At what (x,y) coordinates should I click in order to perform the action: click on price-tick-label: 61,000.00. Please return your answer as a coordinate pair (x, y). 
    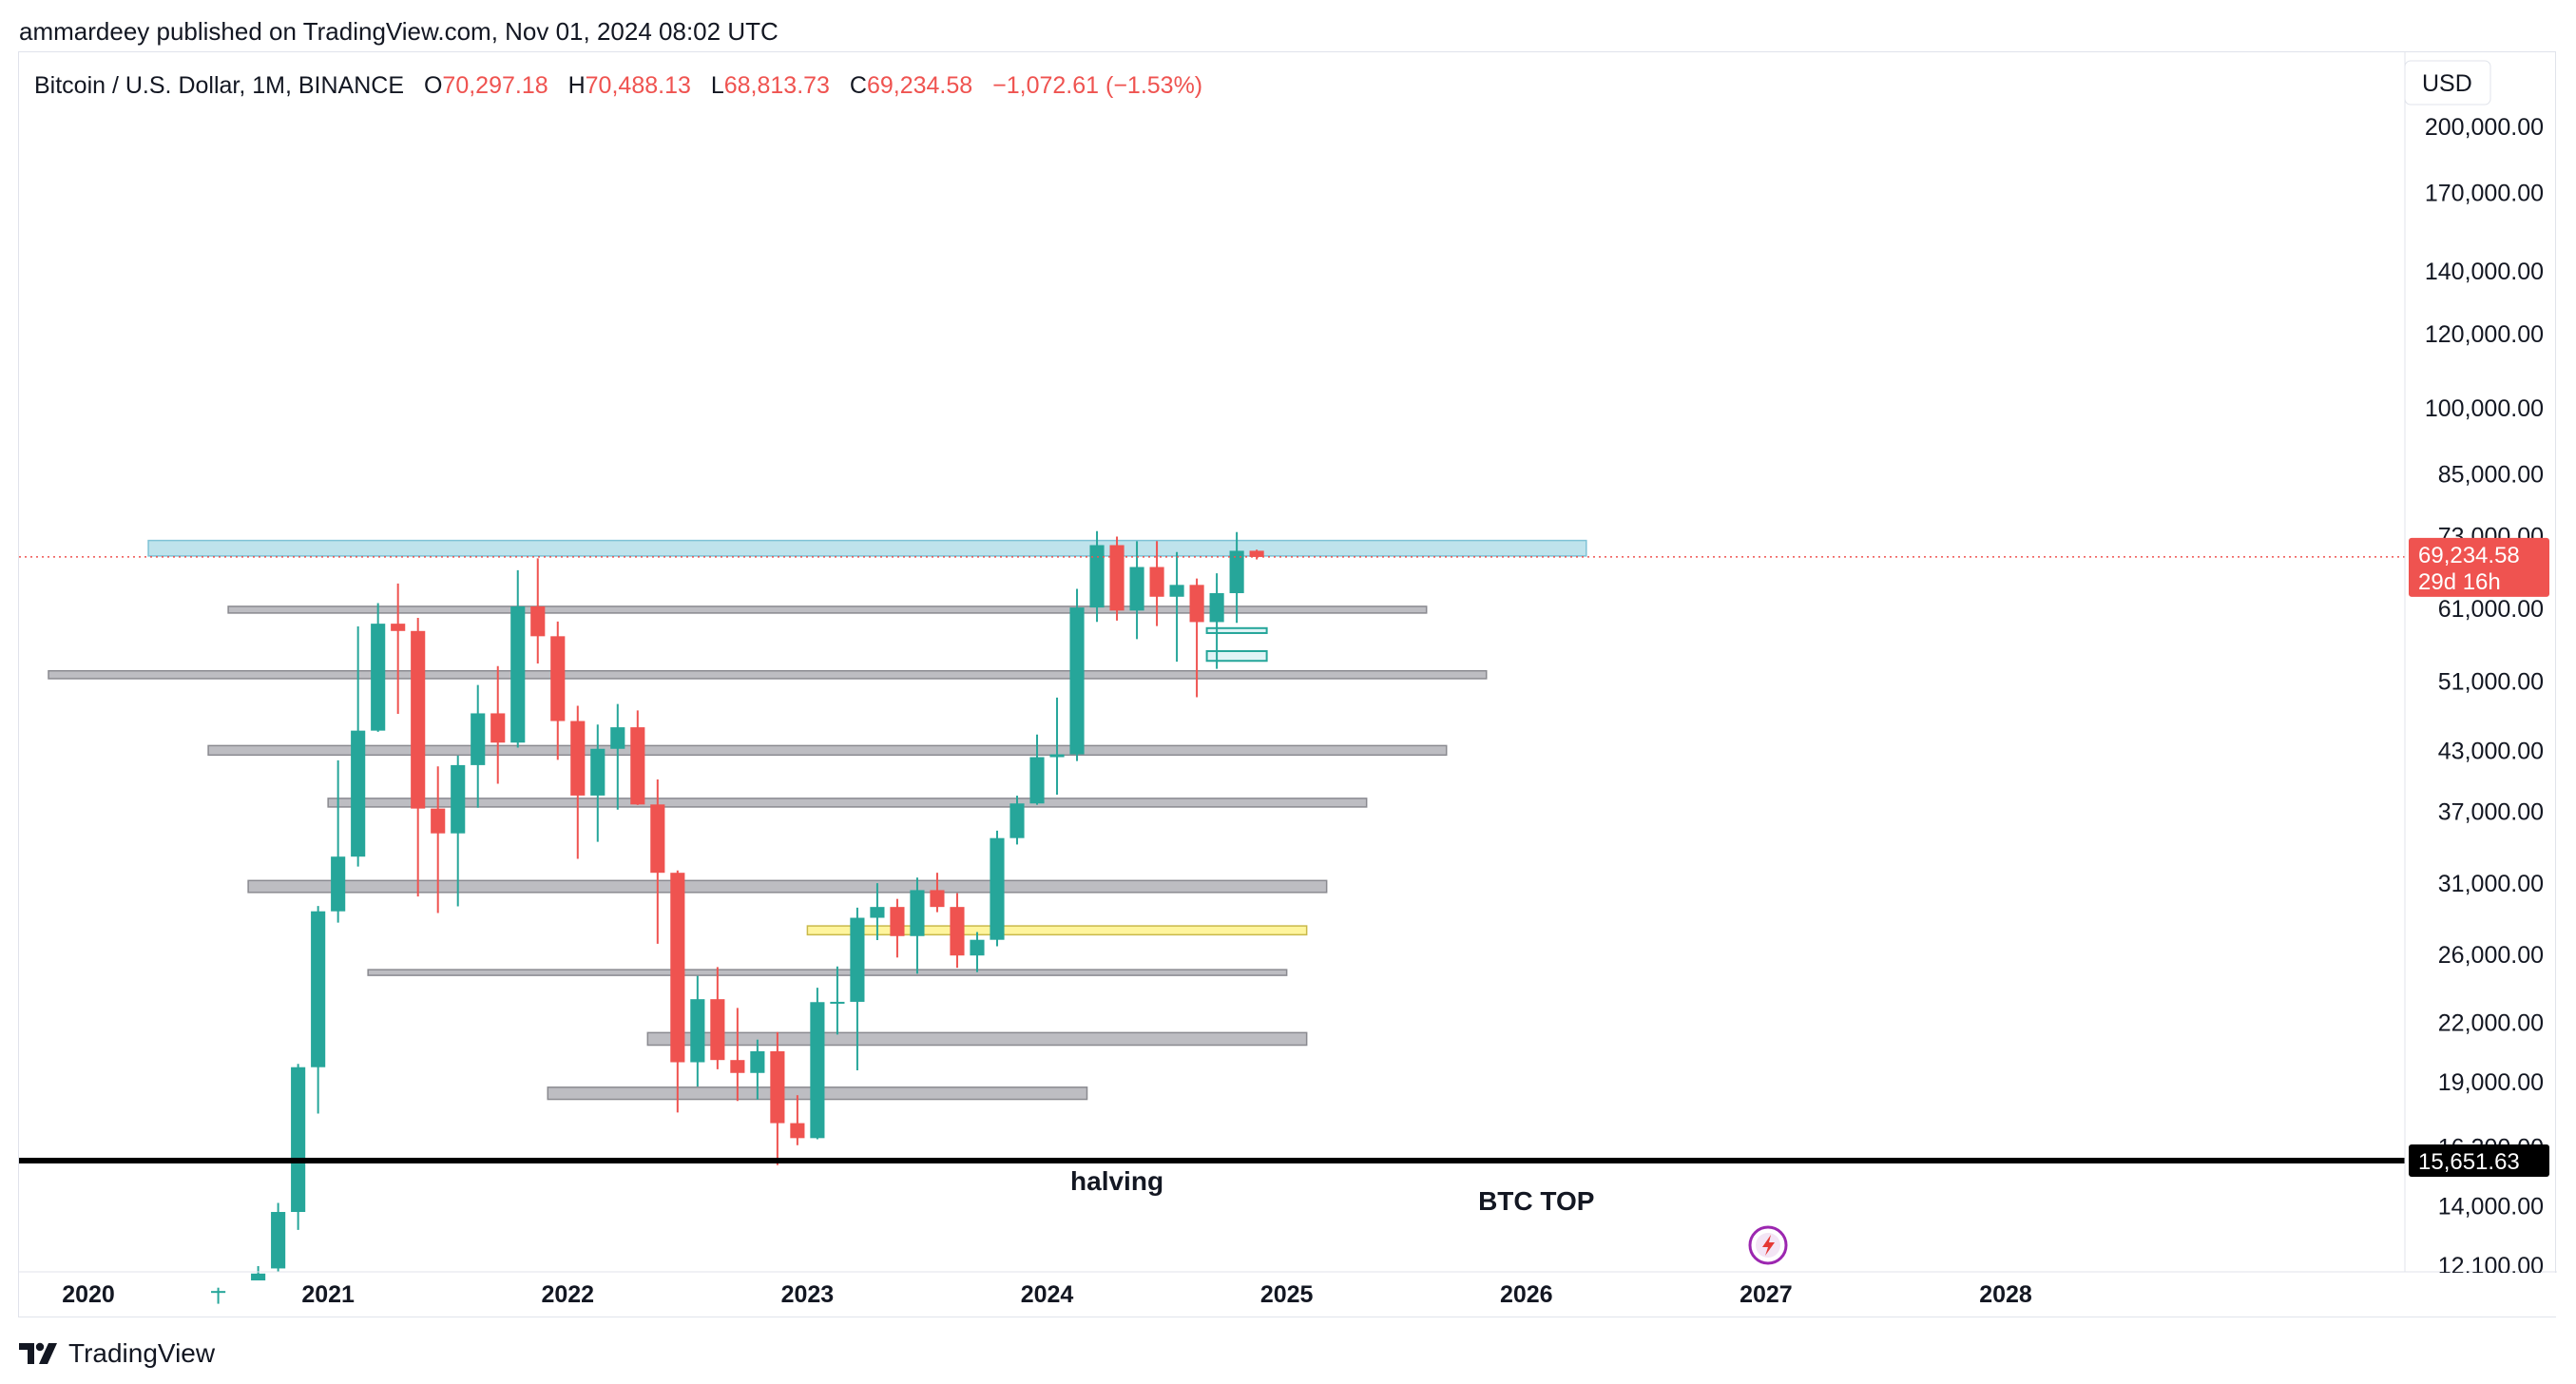
    Looking at the image, I should click on (2491, 609).